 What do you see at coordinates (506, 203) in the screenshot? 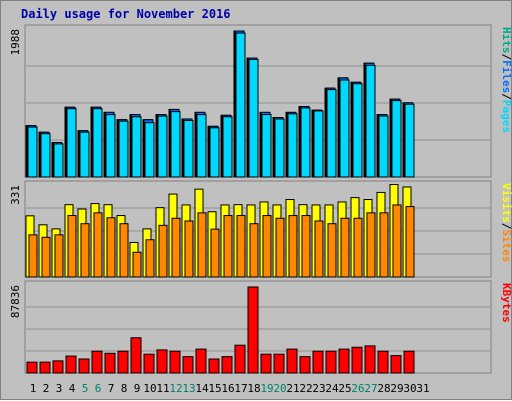
I see `legend-item-visits: Visits` at bounding box center [506, 203].